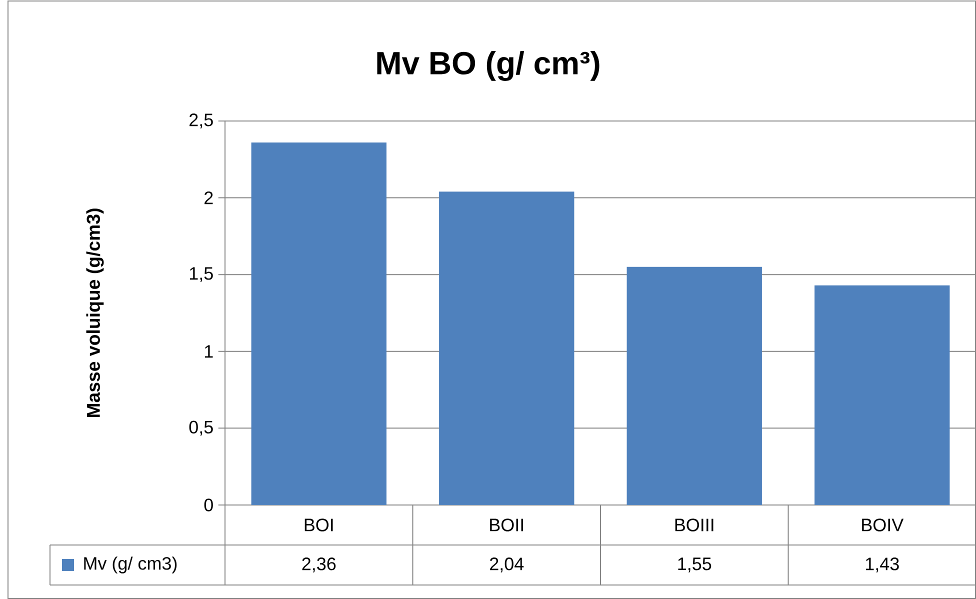 The width and height of the screenshot is (976, 599). I want to click on y-tick-label: 1,5, so click(201, 274).